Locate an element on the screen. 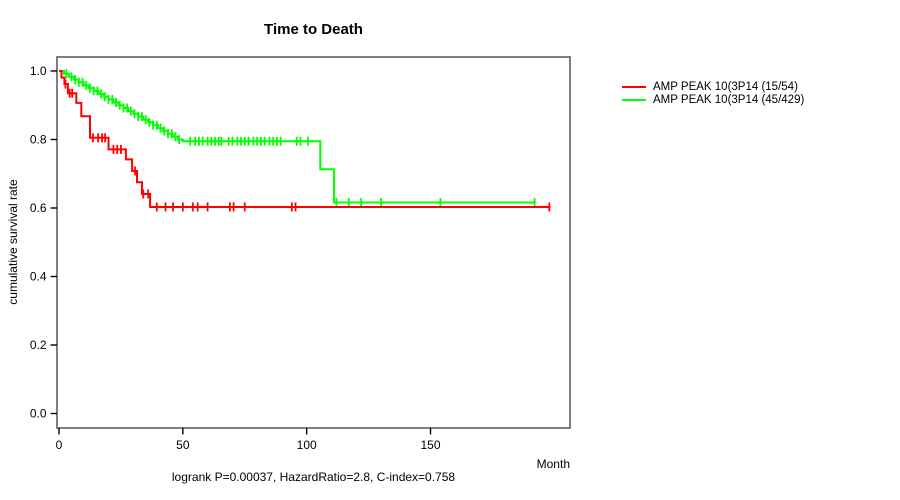  green-line-swatch is located at coordinates (634, 99).